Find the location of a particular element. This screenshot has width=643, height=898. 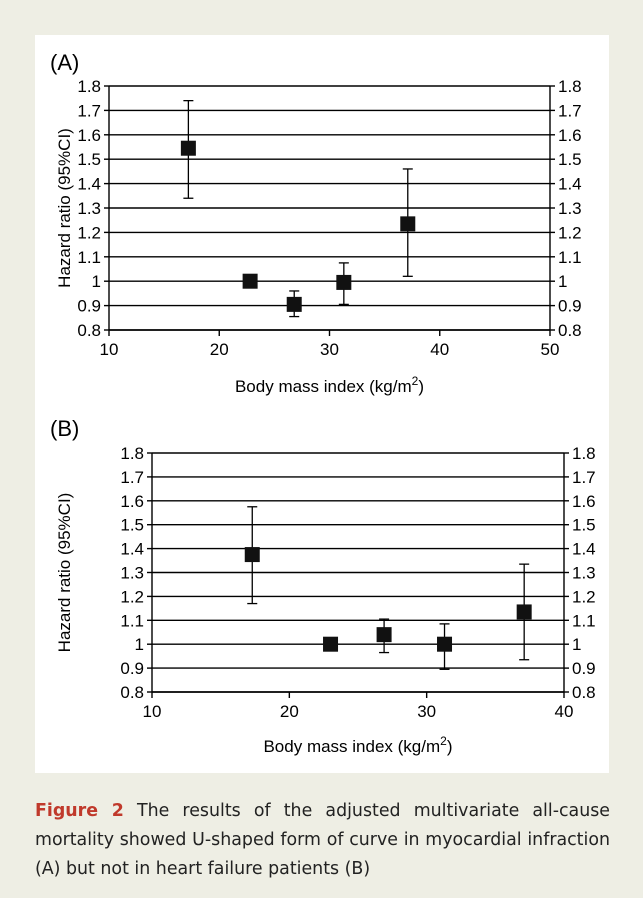

panel-a-y2-tick-label: 1.2 is located at coordinates (570, 232).